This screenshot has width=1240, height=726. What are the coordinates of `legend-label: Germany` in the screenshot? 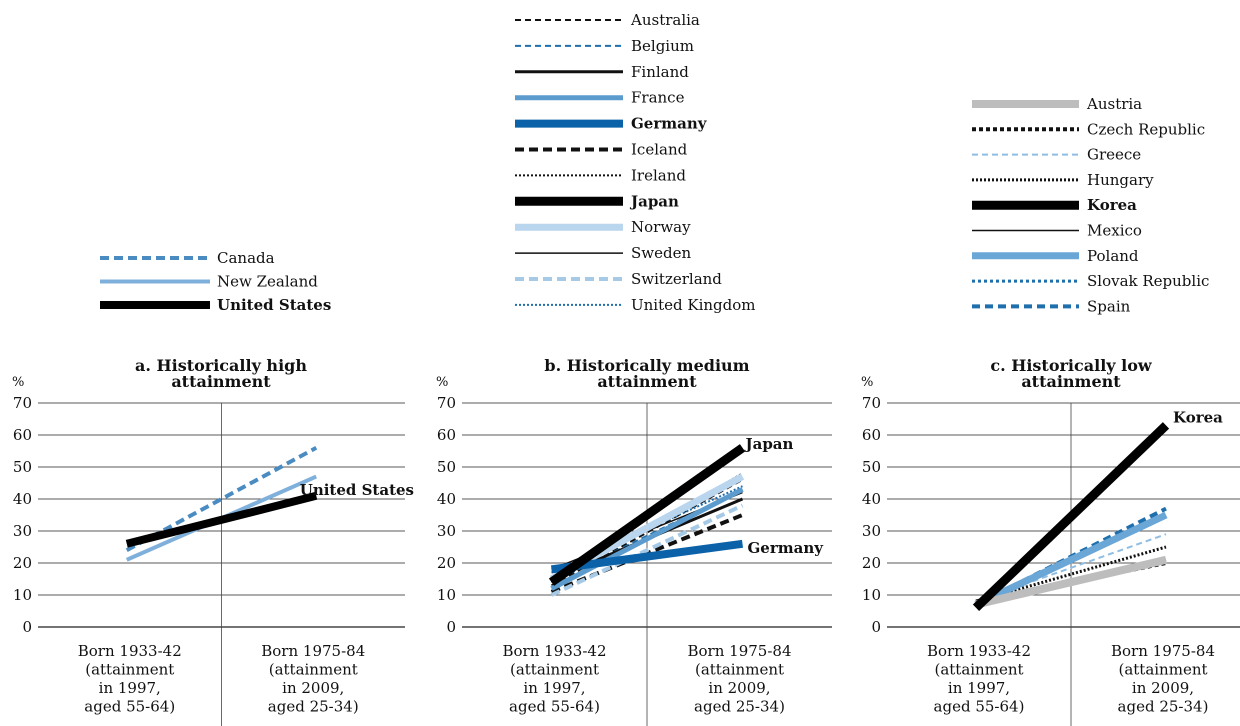 It's located at (669, 124).